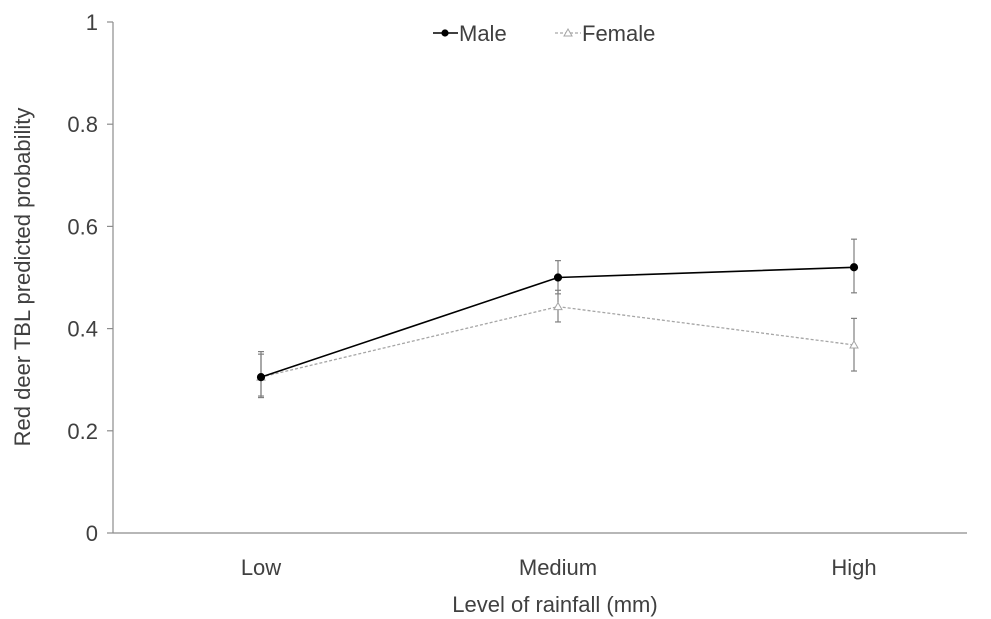 This screenshot has height=619, width=991. What do you see at coordinates (92, 22) in the screenshot?
I see `y-tick-label: 1` at bounding box center [92, 22].